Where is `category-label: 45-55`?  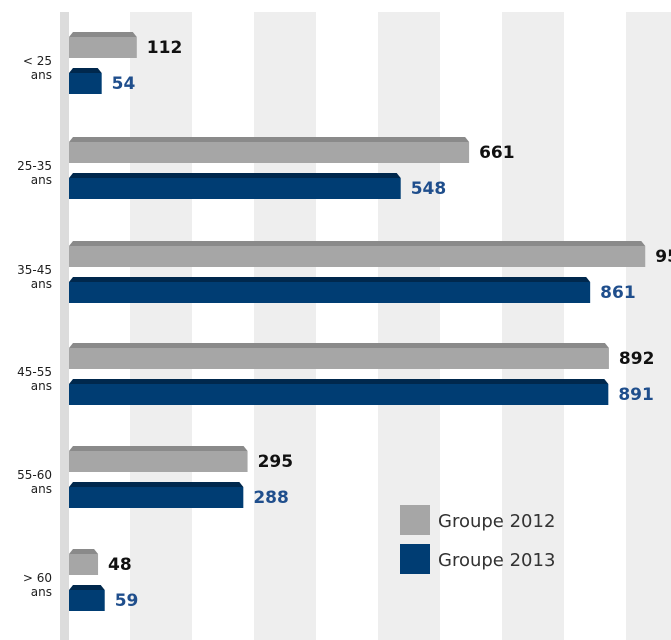
category-label: 45-55 is located at coordinates (34, 372).